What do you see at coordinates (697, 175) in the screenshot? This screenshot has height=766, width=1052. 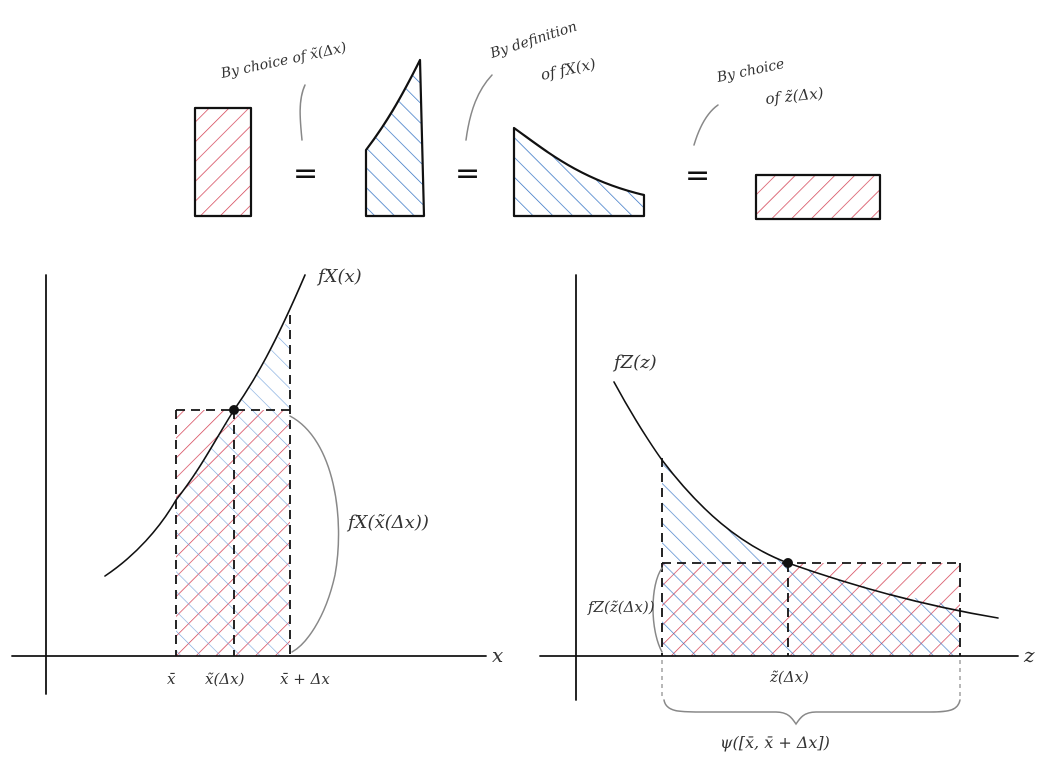 I see `equals-sign-3: =` at bounding box center [697, 175].